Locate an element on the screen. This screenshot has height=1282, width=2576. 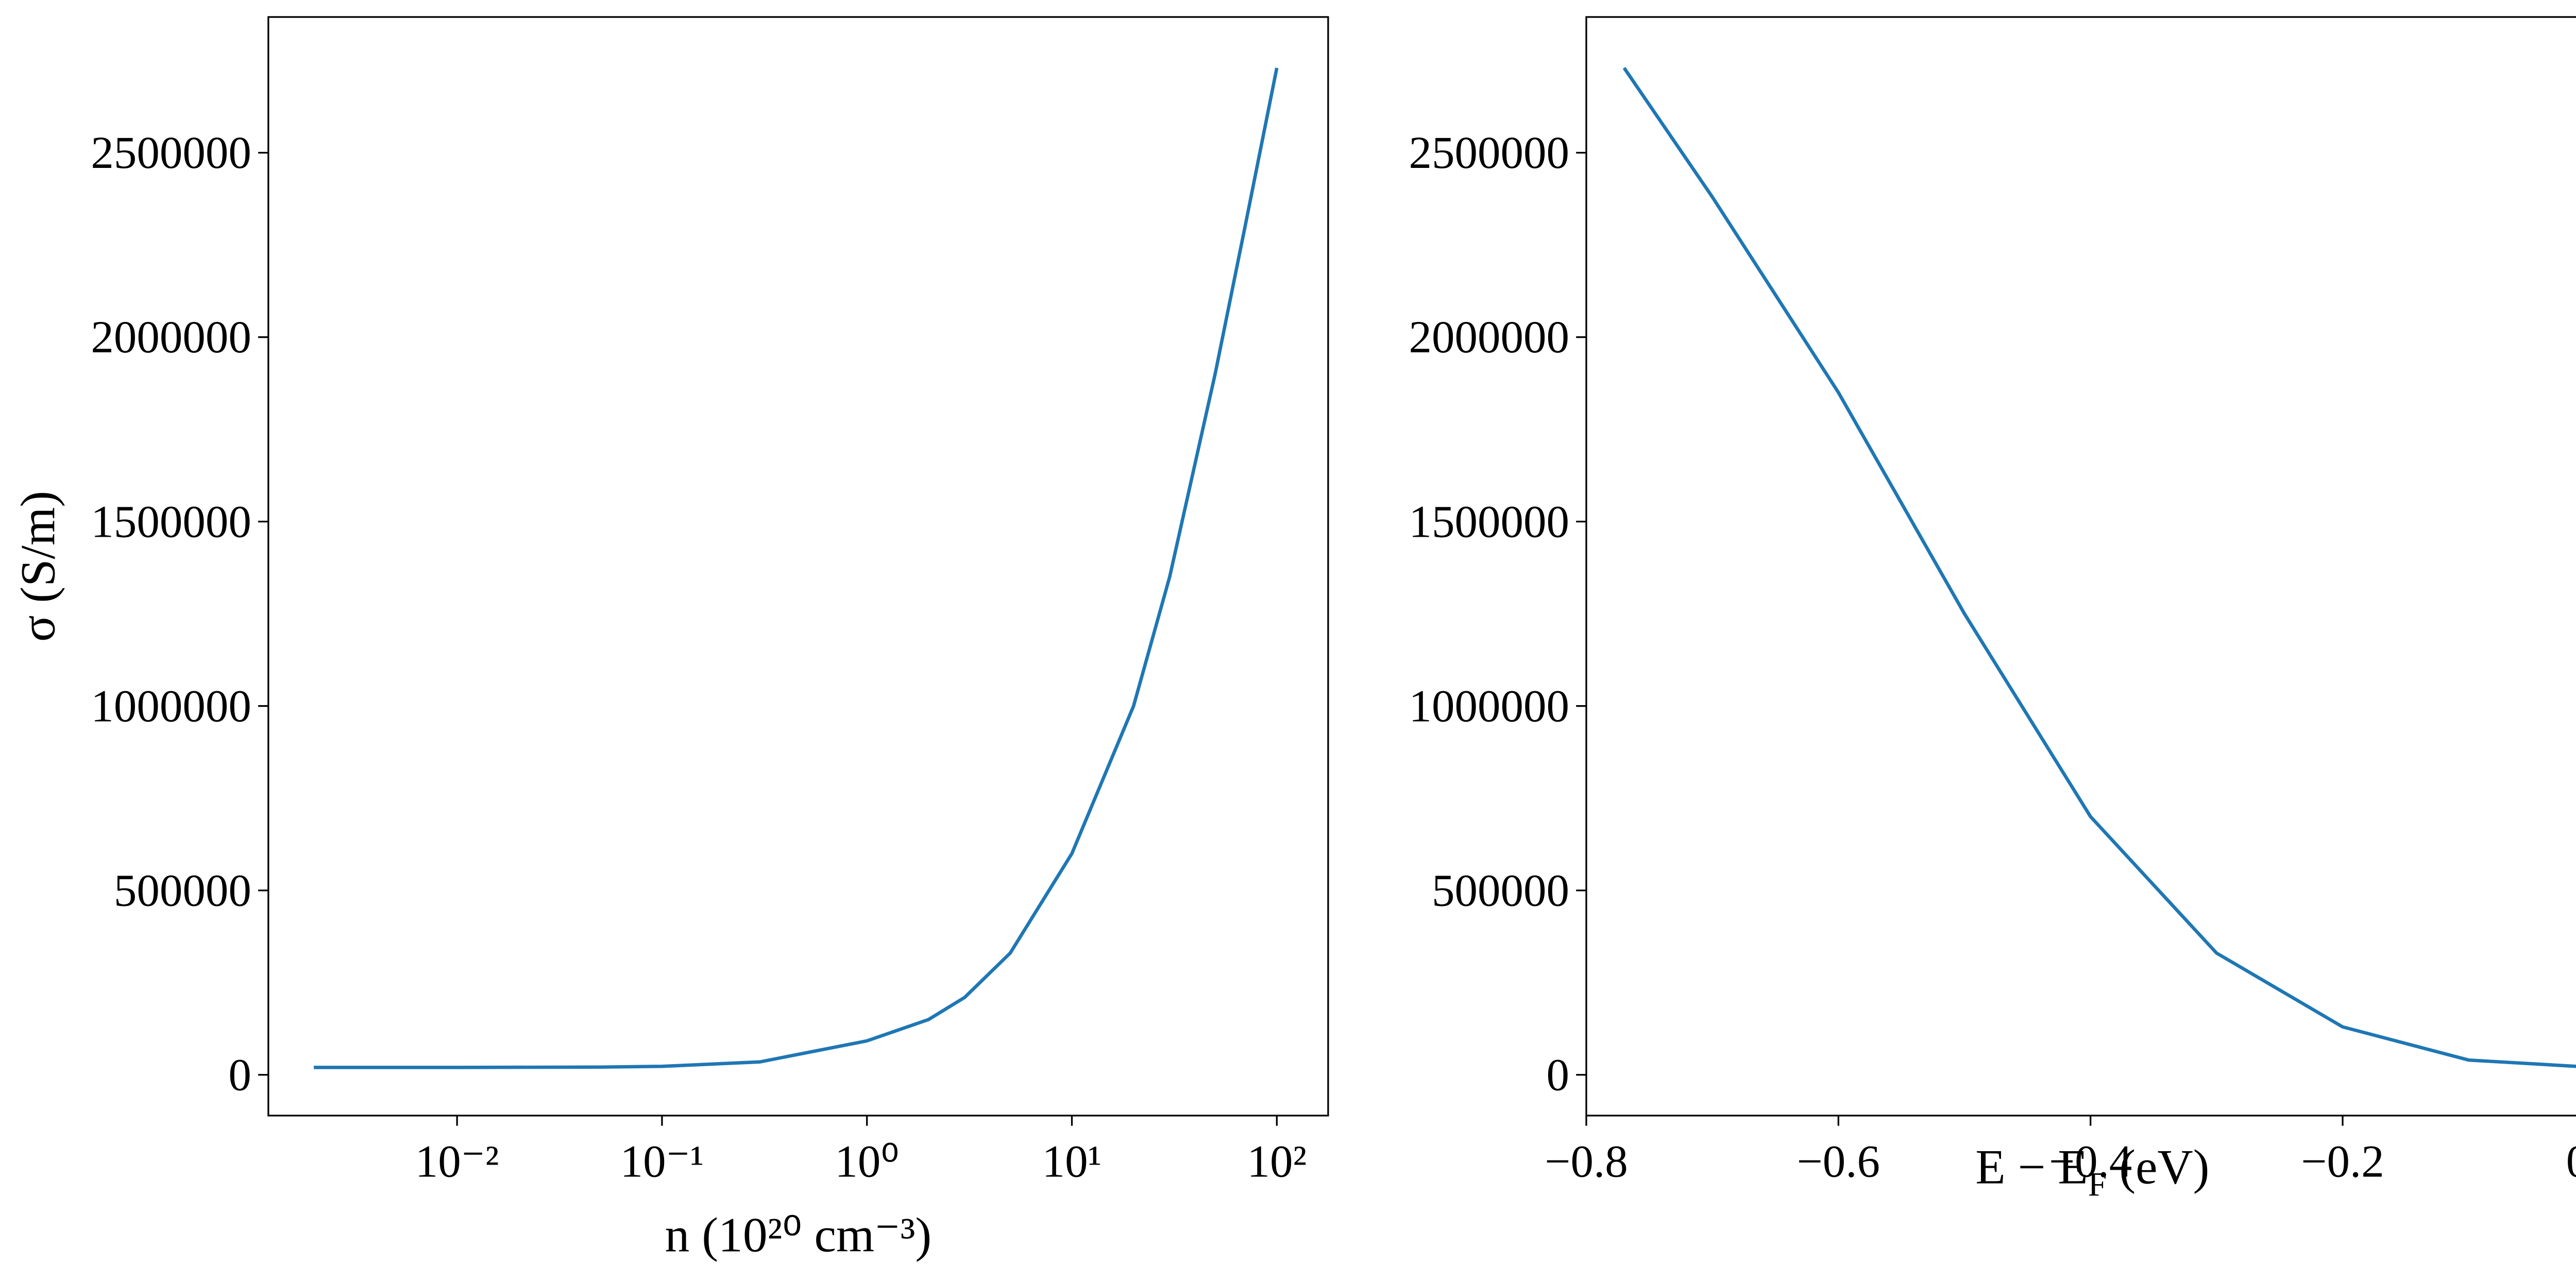
x-tick-label: −0.4 is located at coordinates (2090, 1162).